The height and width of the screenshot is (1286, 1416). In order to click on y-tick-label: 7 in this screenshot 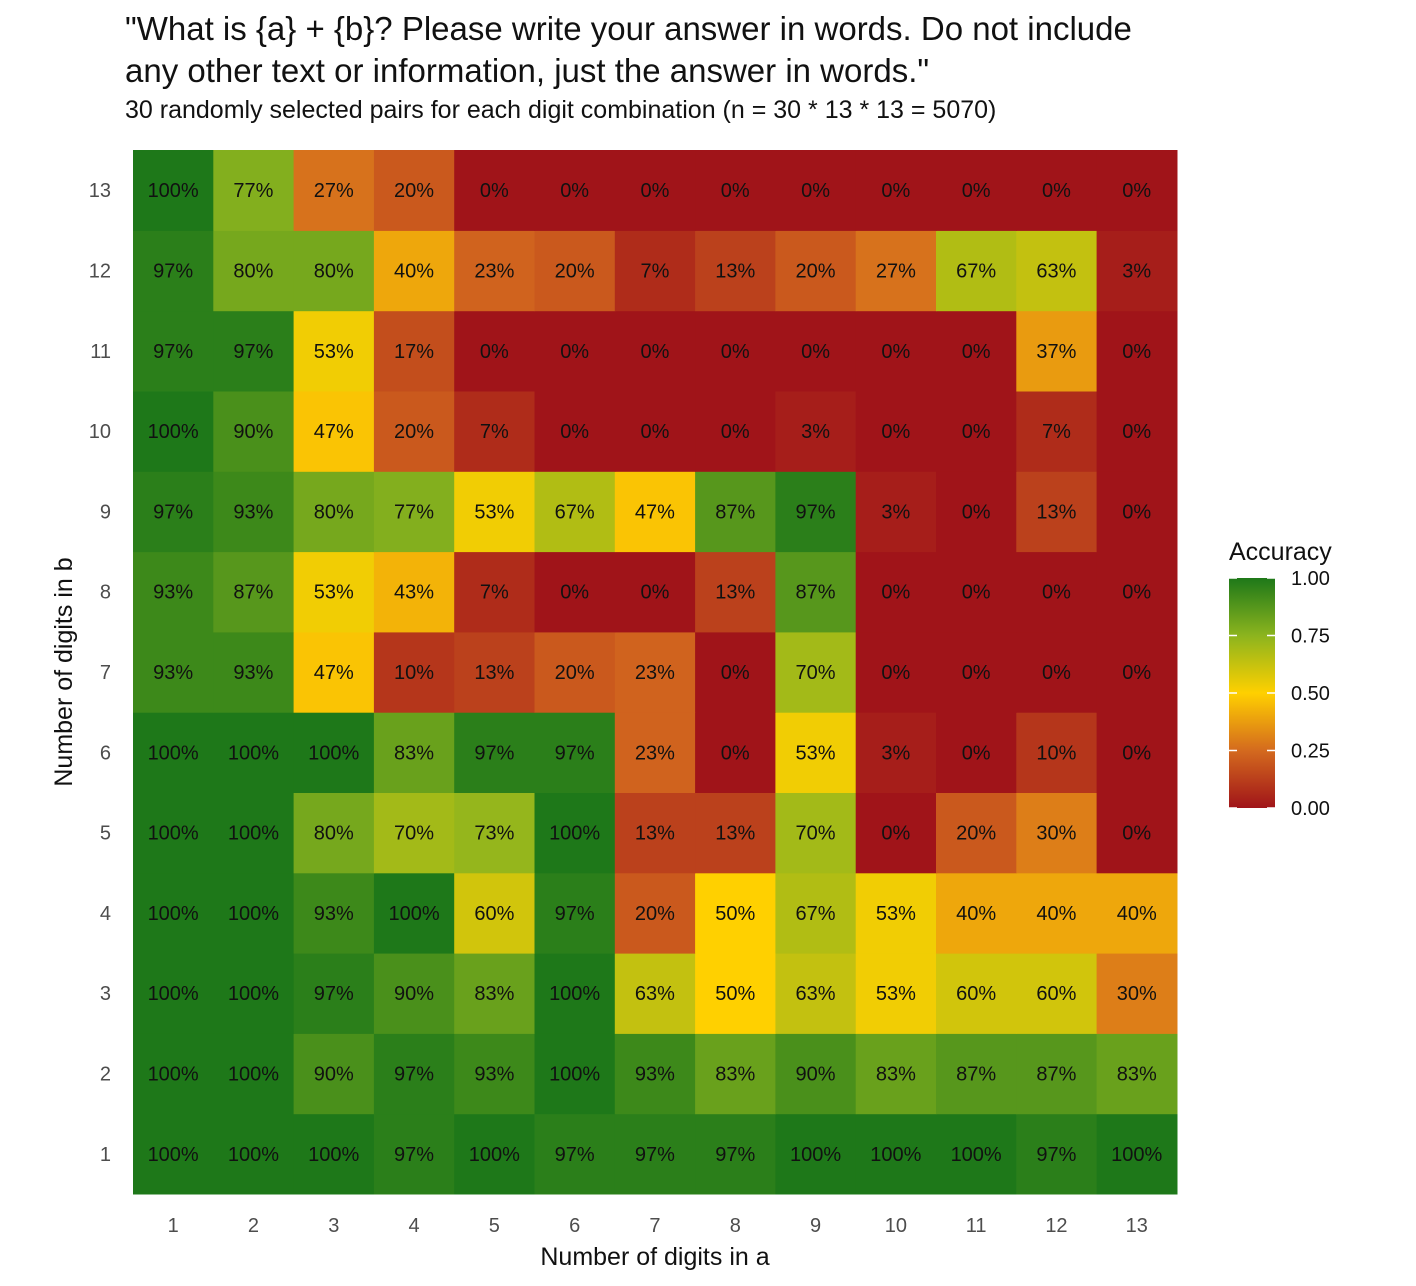, I will do `click(105, 673)`.